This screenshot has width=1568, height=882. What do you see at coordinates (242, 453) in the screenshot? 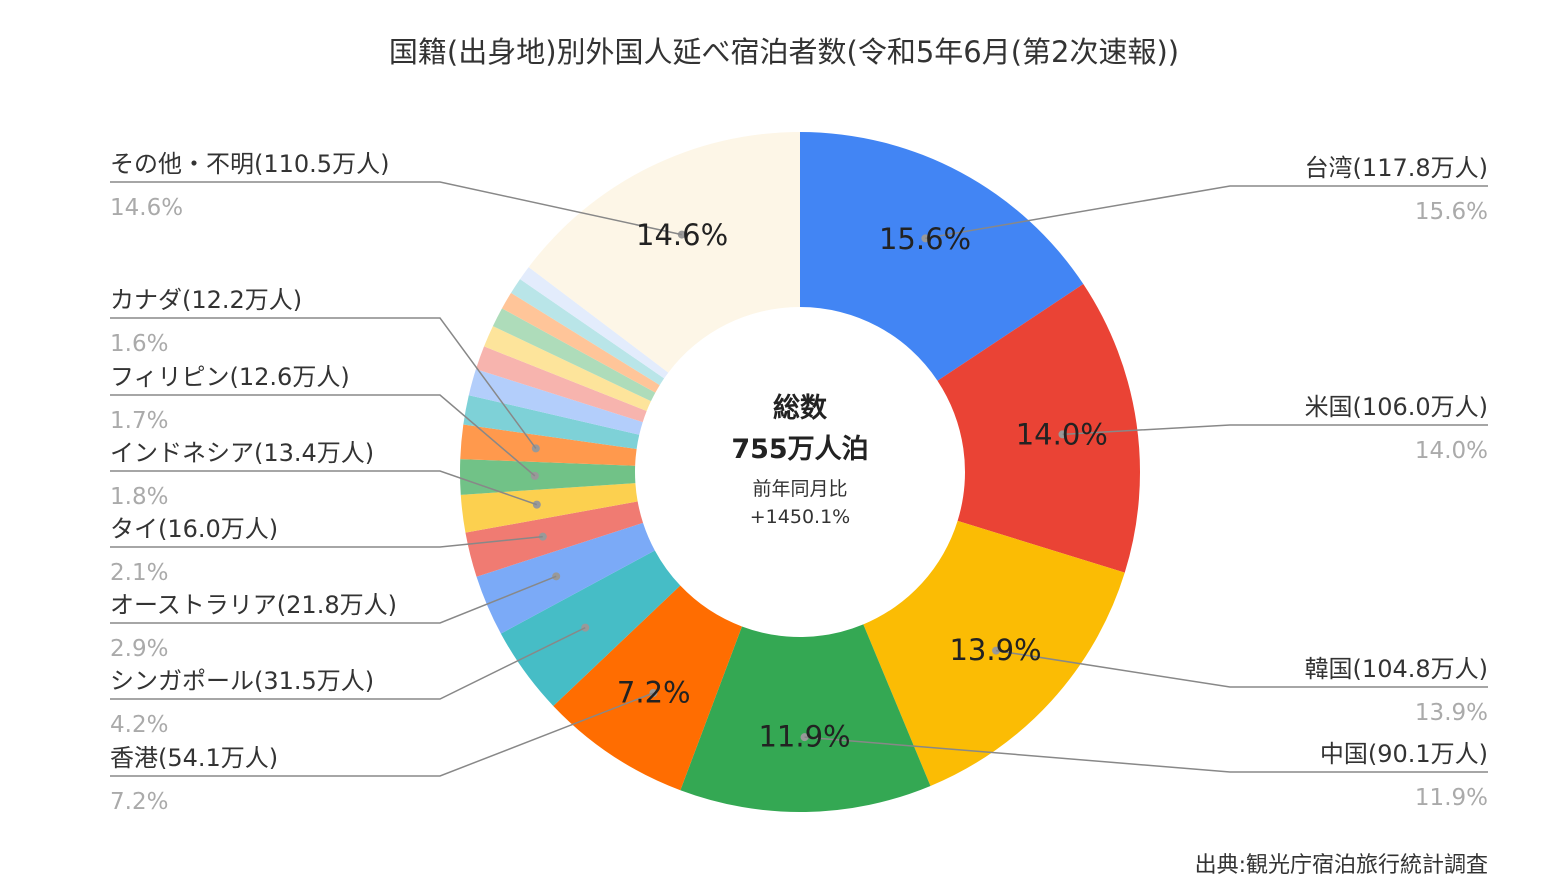
I see `series-label: インドネシア(13.4万人)` at bounding box center [242, 453].